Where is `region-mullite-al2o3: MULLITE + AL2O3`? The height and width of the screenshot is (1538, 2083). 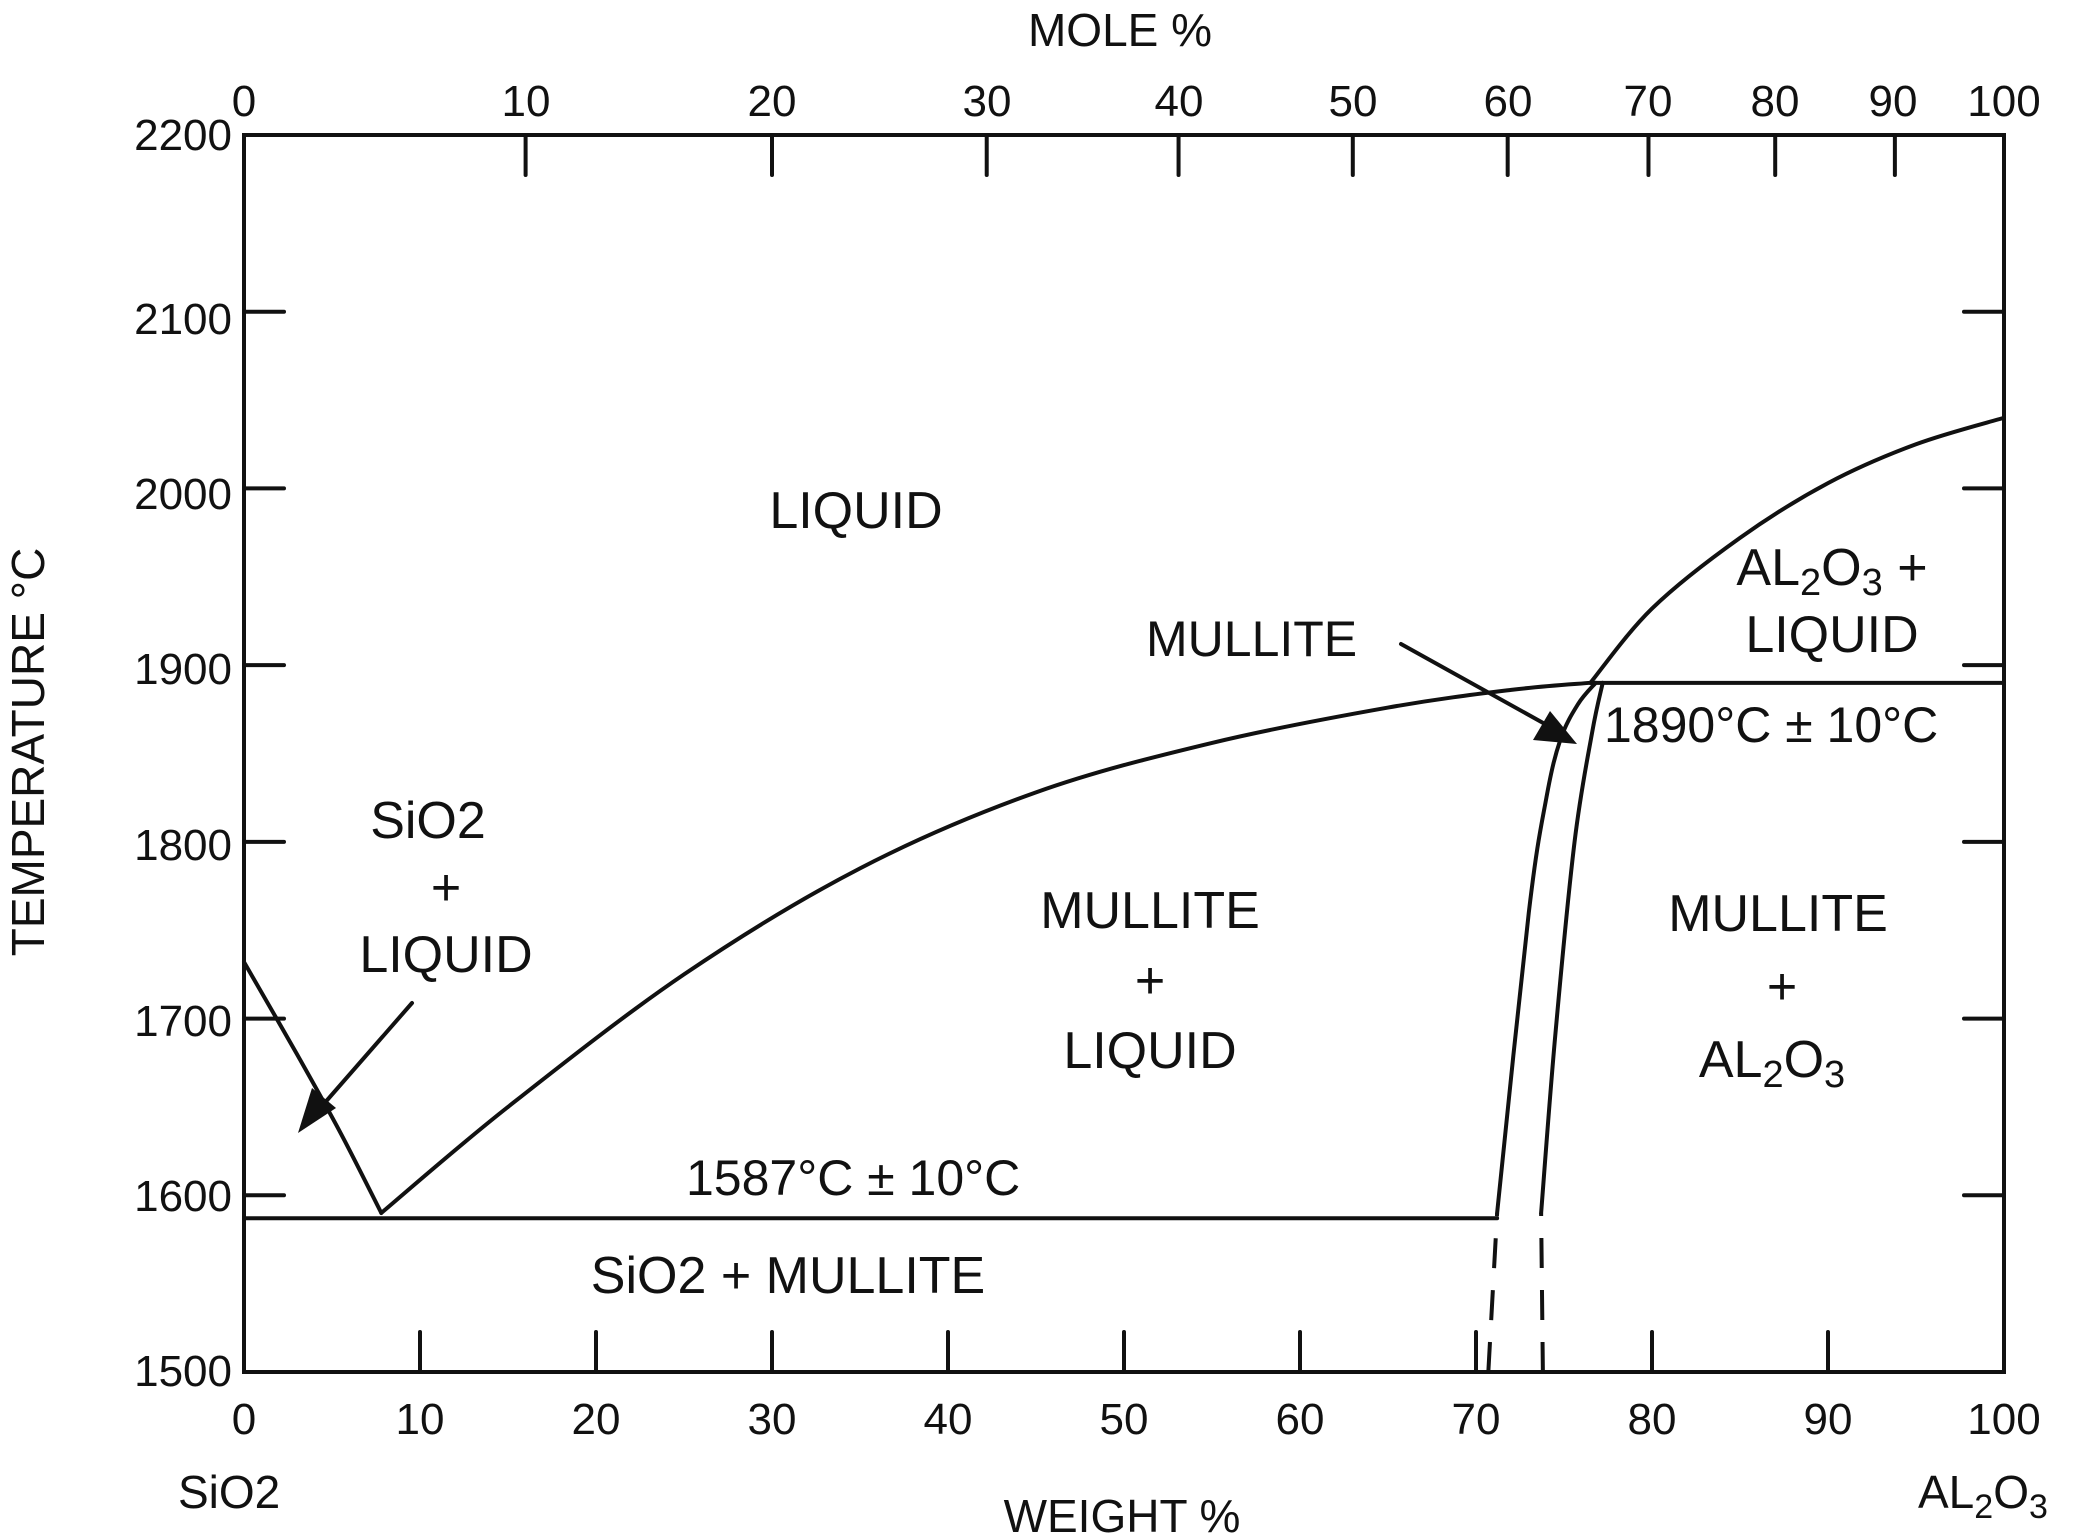 region-mullite-al2o3: MULLITE + AL2O3 is located at coordinates (1778, 990).